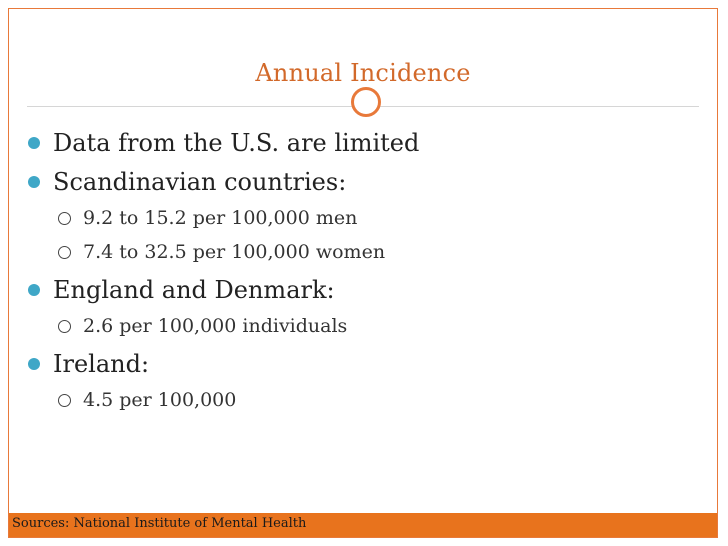 The height and width of the screenshot is (546, 728). I want to click on slide-title: Annual Incidence, so click(363, 73).